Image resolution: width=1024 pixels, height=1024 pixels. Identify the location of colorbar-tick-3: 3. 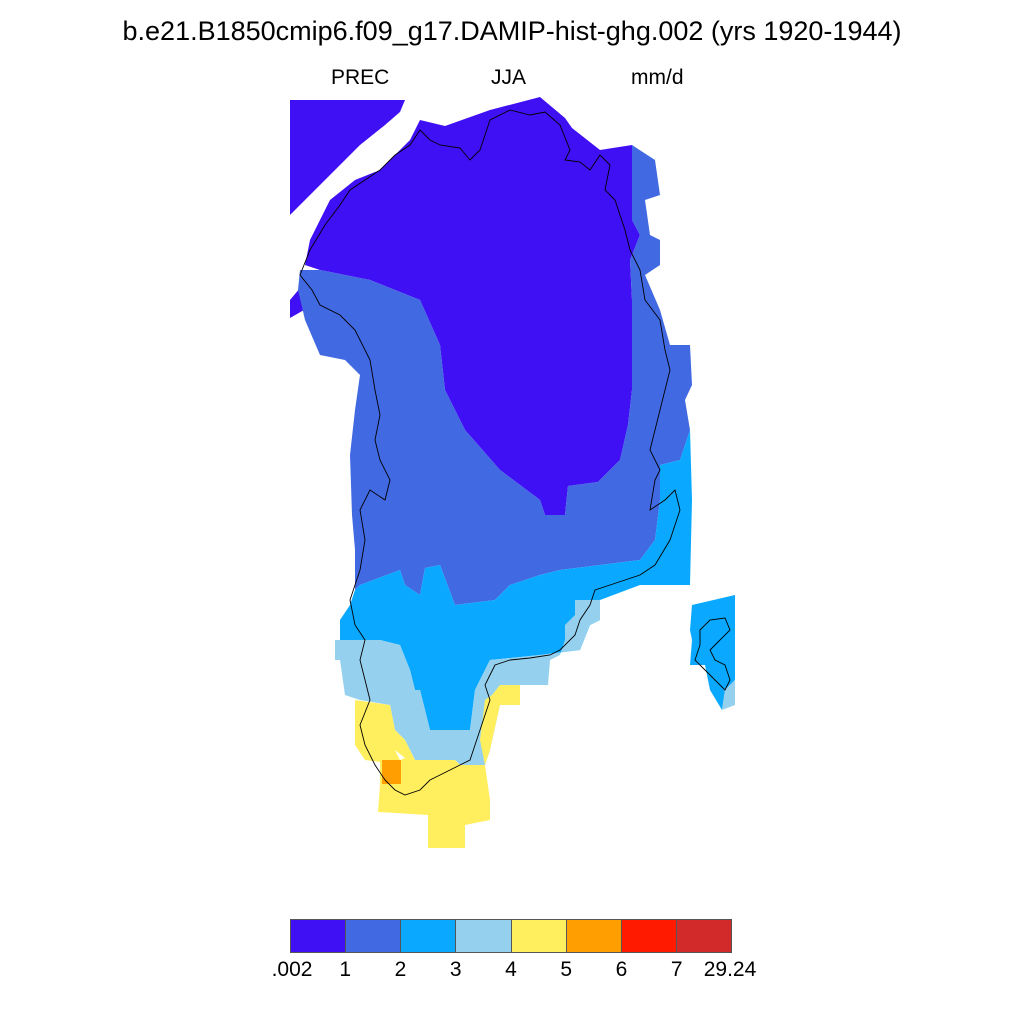
(455, 969).